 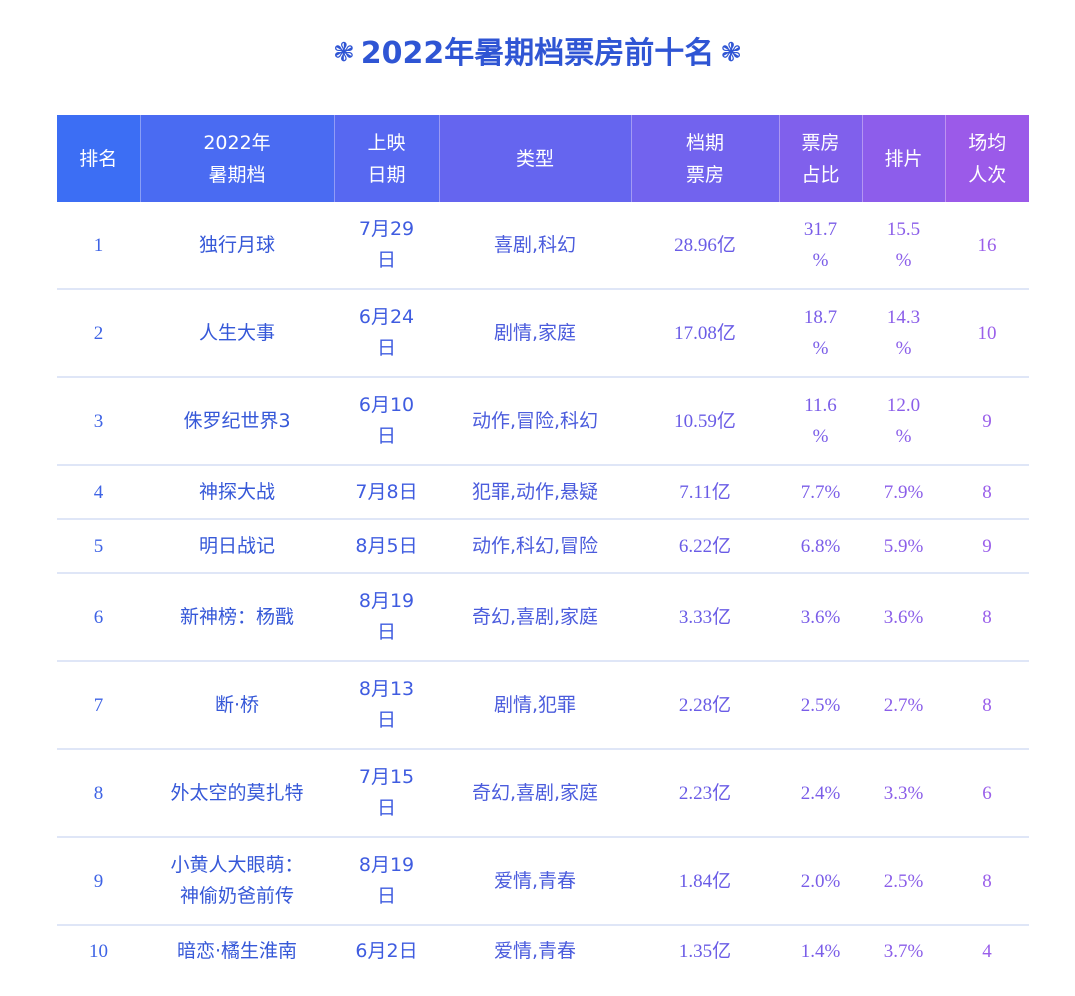 I want to click on cell-rank: 4, so click(x=98, y=492).